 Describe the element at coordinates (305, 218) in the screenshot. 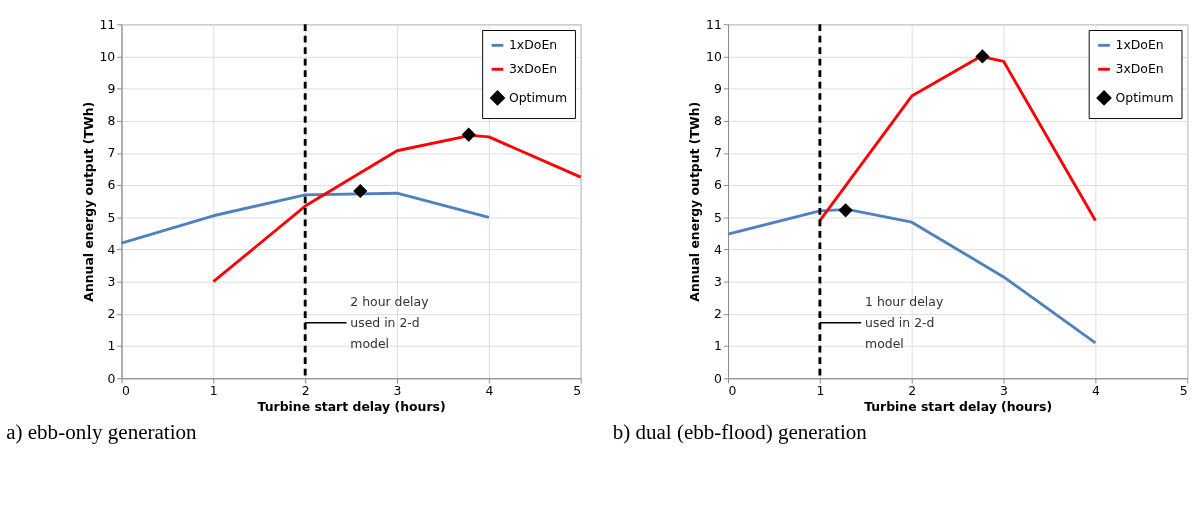

I see `line-series` at that location.